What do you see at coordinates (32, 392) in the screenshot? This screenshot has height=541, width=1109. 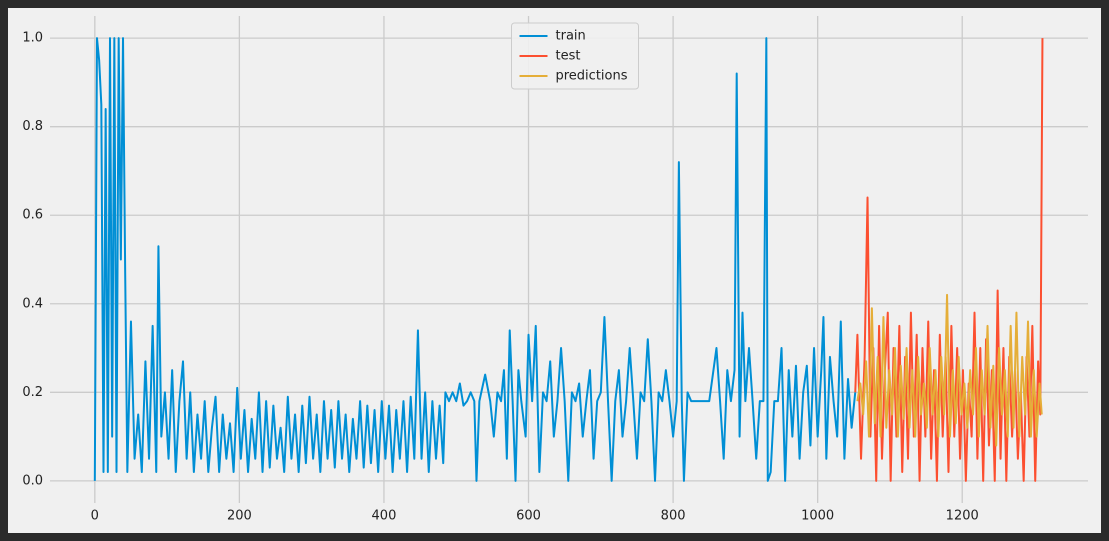 I see `y-tick-label: 0.2` at bounding box center [32, 392].